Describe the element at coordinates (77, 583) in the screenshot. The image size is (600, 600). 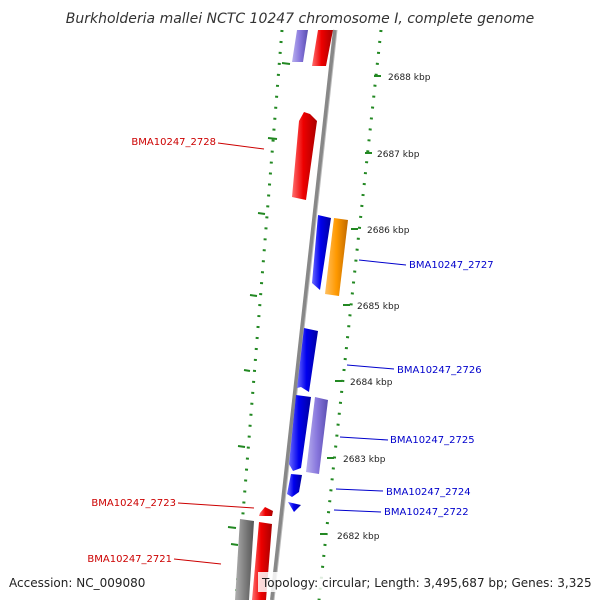
I see `accession-text: Accession: NC_009080` at that location.